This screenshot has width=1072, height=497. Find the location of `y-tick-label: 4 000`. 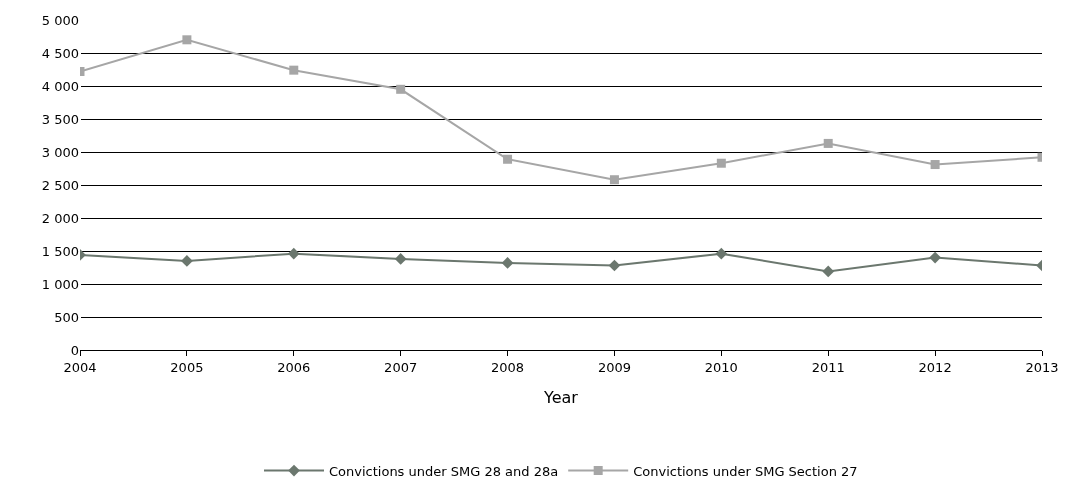

y-tick-label: 4 000 is located at coordinates (60, 86).